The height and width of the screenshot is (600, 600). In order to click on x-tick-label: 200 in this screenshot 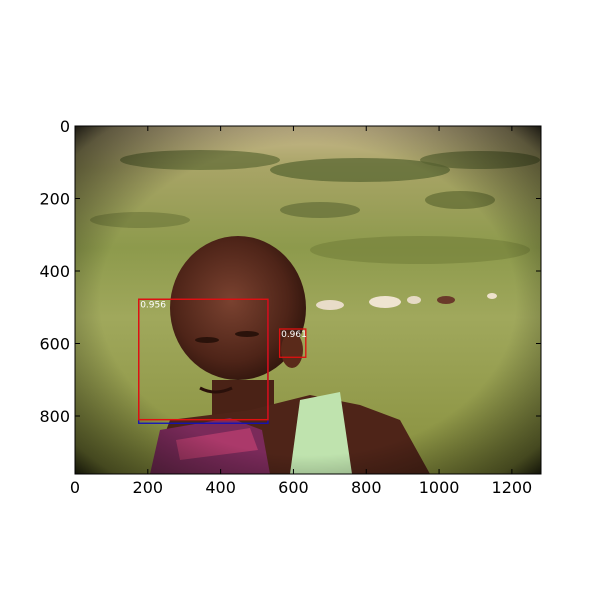, I will do `click(148, 487)`.